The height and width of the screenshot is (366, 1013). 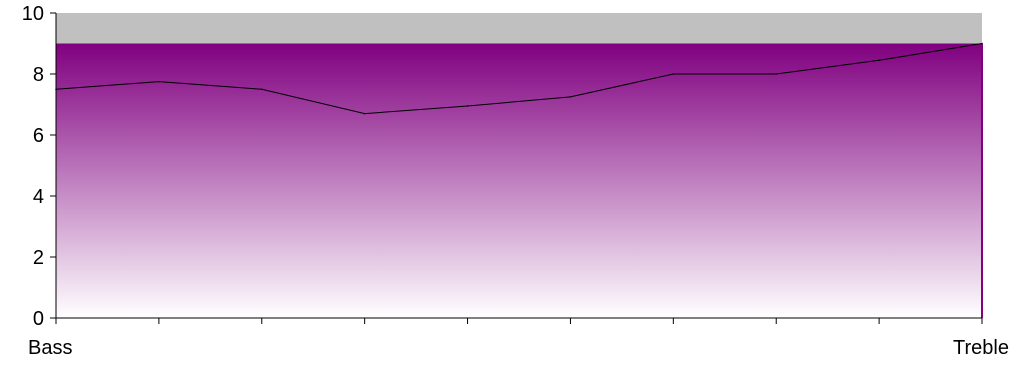 I want to click on x-tick-label-bass: Bass, so click(x=50, y=348).